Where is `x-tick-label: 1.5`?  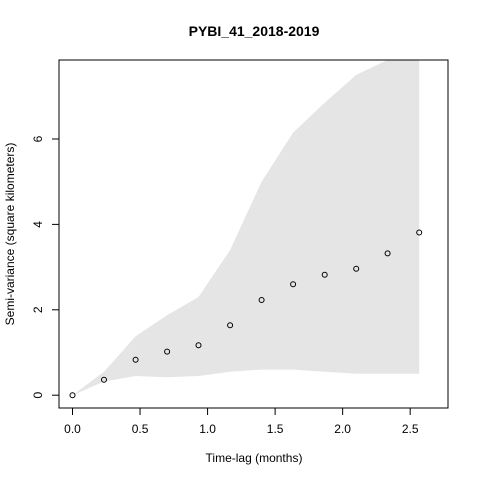 x-tick-label: 1.5 is located at coordinates (275, 429).